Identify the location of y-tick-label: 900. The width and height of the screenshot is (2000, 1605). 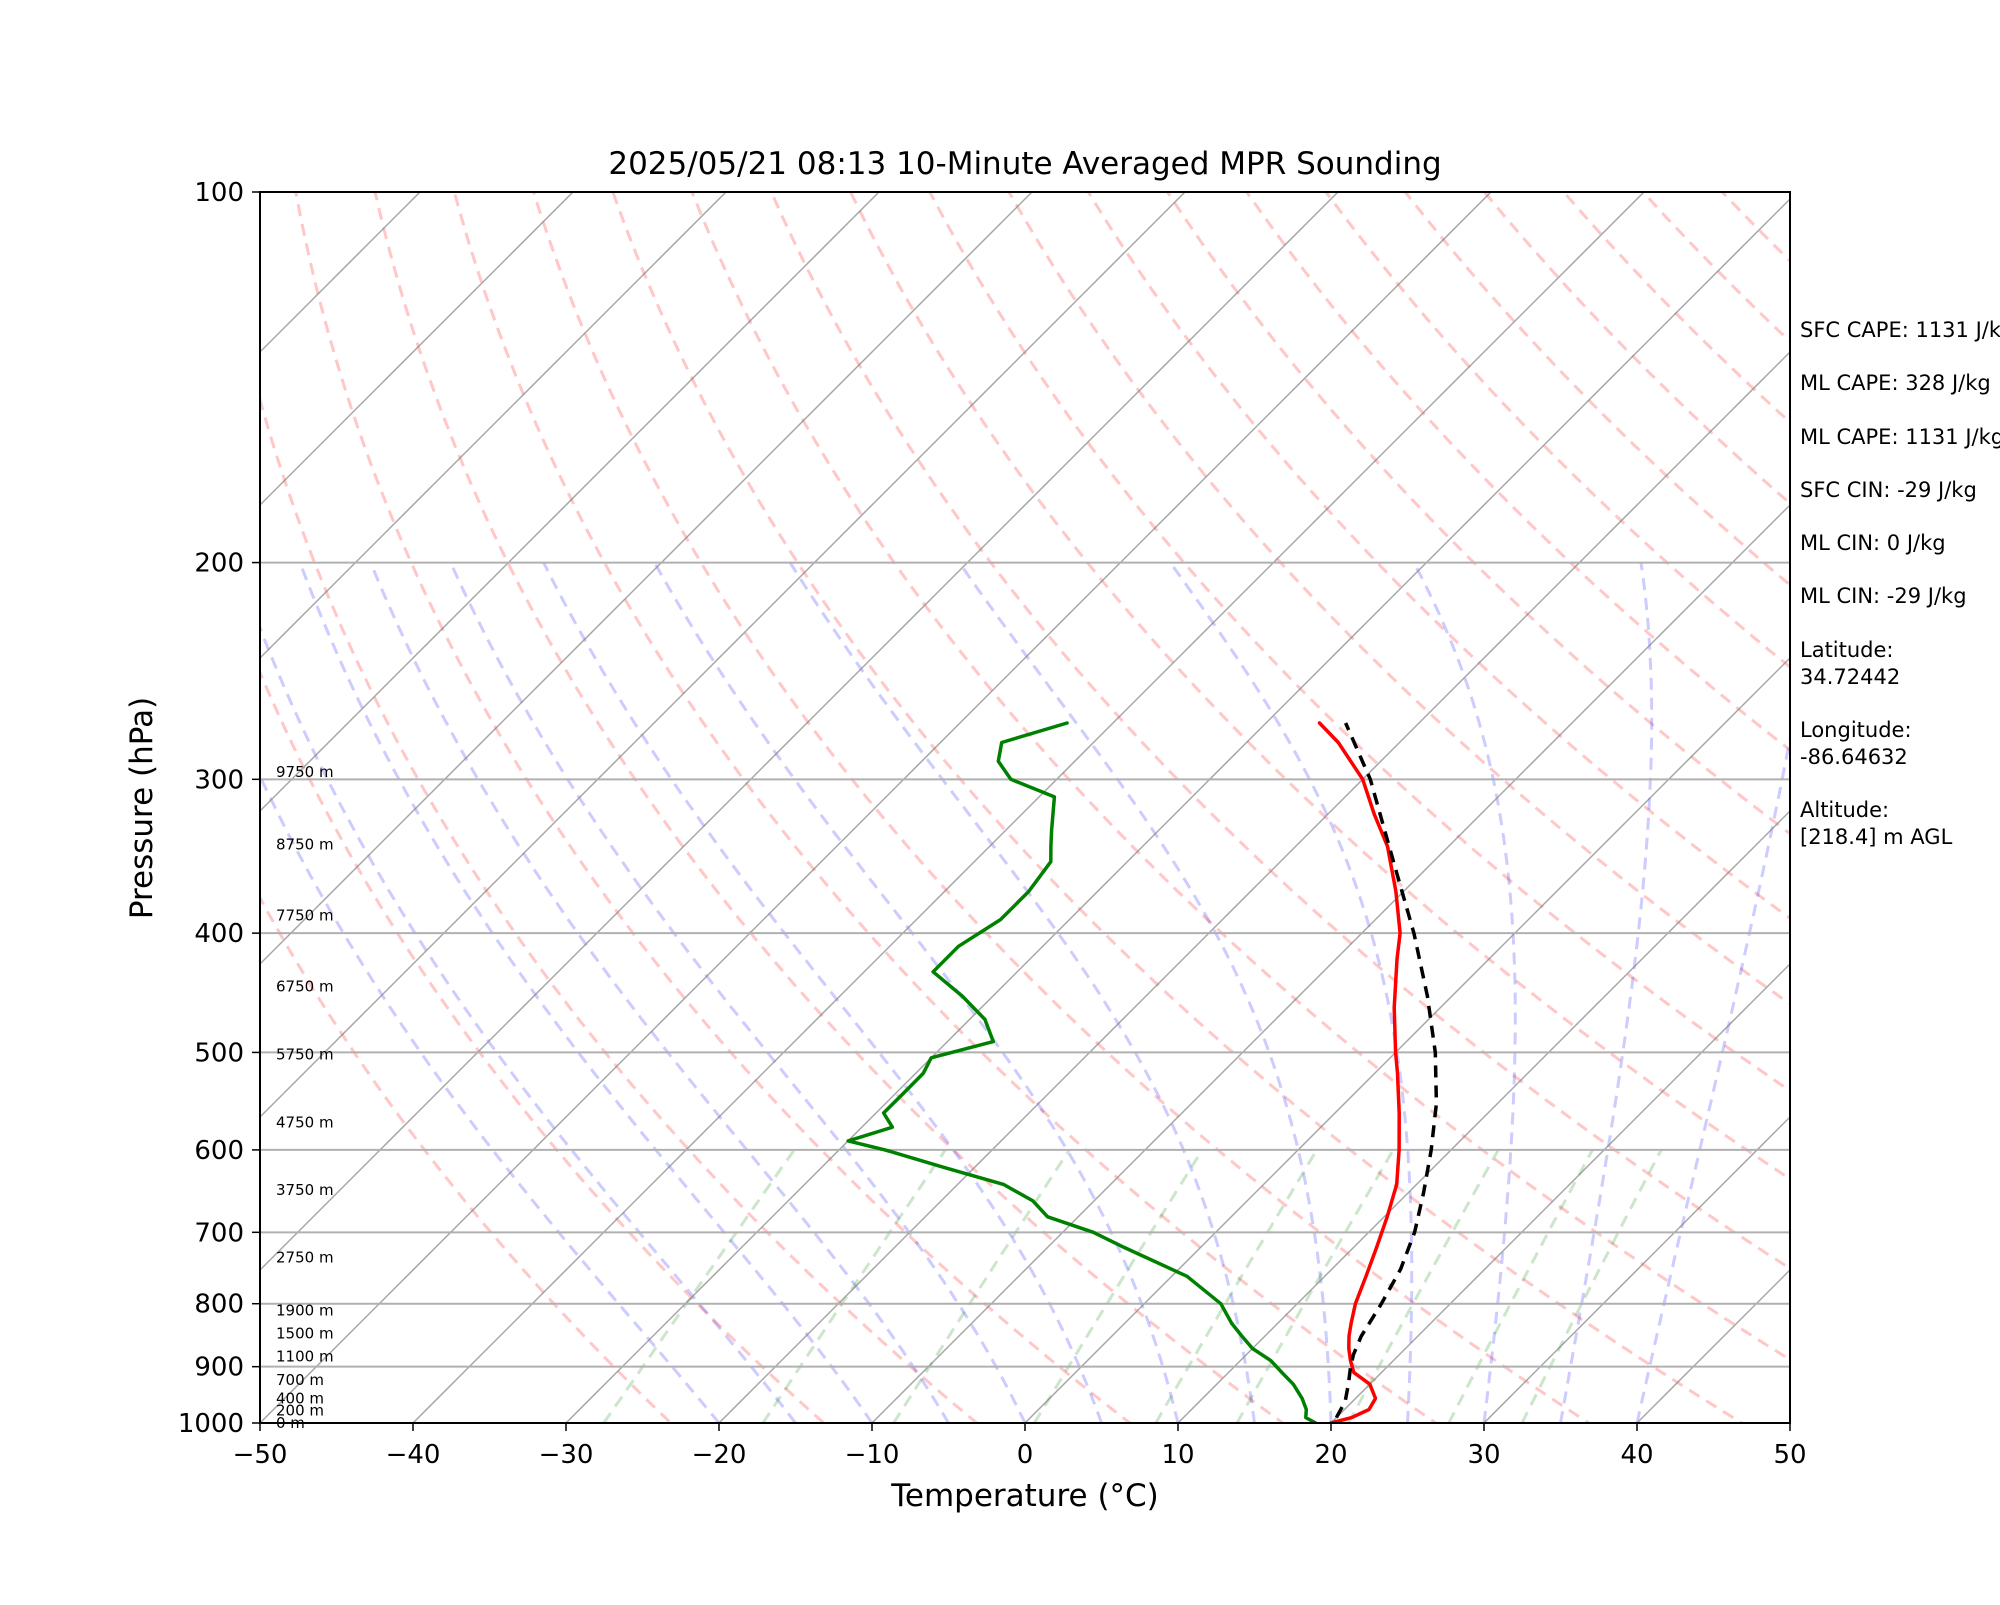
(219, 1368).